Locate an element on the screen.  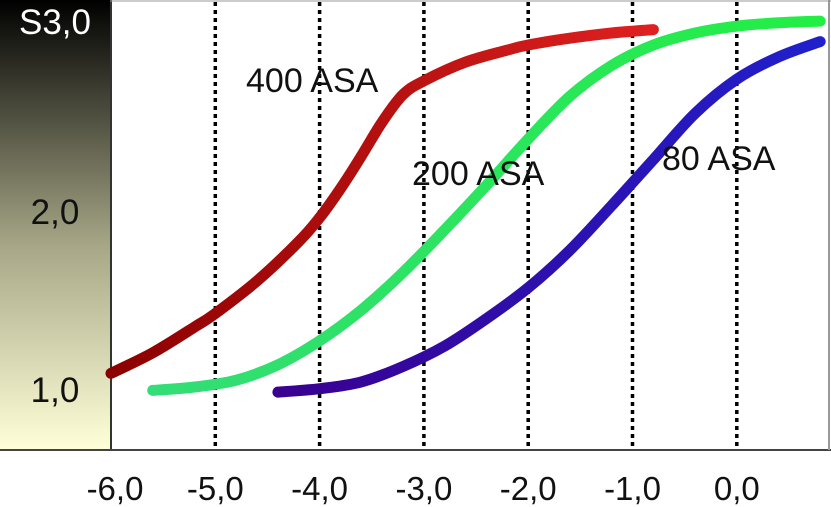
y-tick-label-3: S3,0 is located at coordinates (55, 22).